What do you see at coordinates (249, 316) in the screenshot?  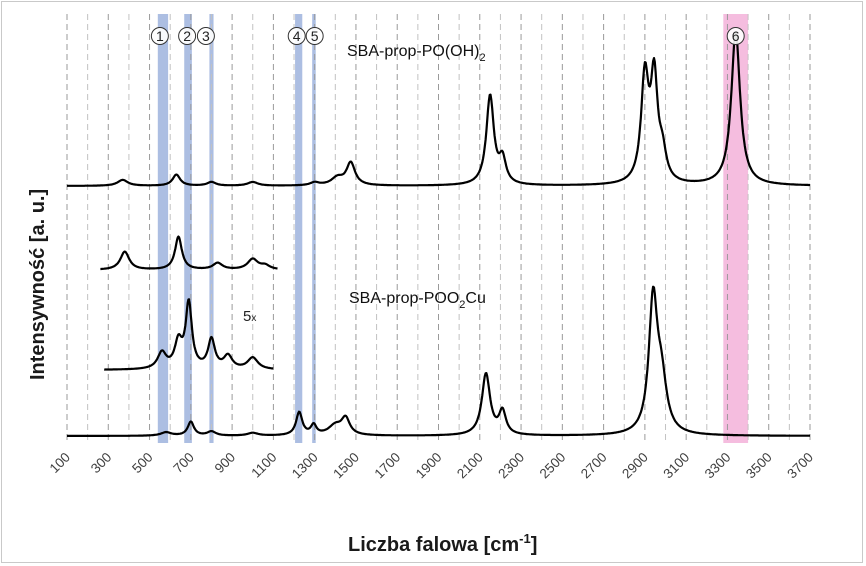 I see `magnification-label: 5x` at bounding box center [249, 316].